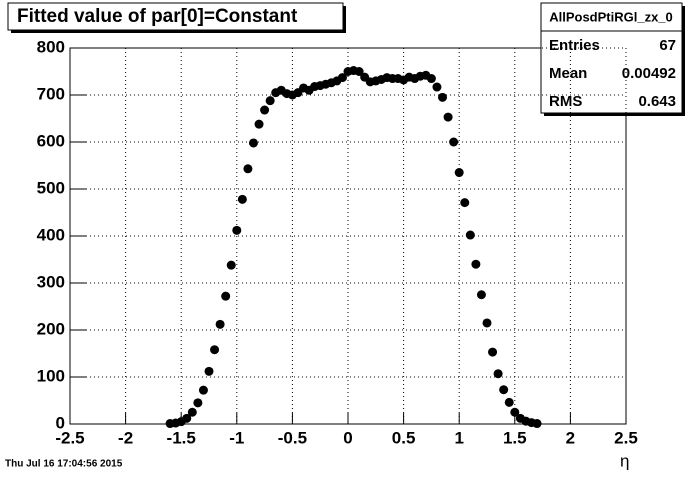 The image size is (696, 477). I want to click on stats-box, so click(611, 58).